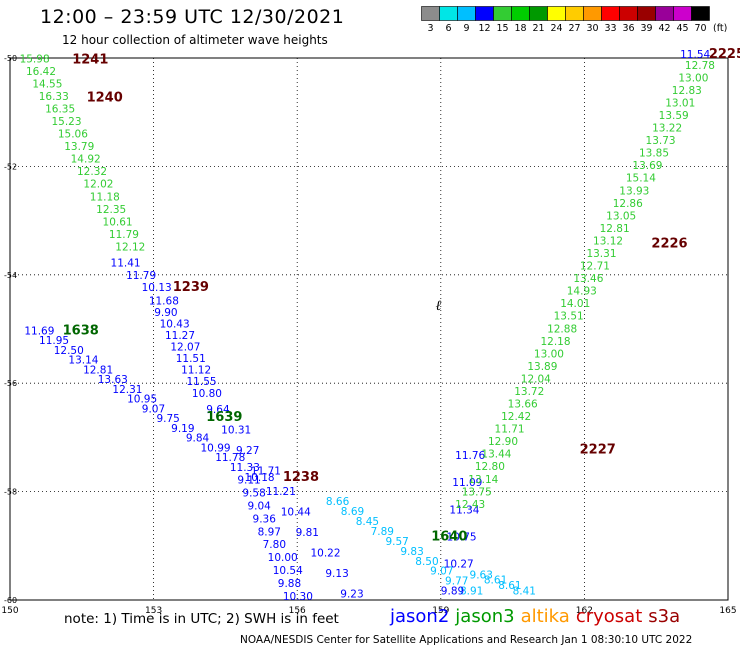  I want to click on wave-height-label: 9.88, so click(289, 584).